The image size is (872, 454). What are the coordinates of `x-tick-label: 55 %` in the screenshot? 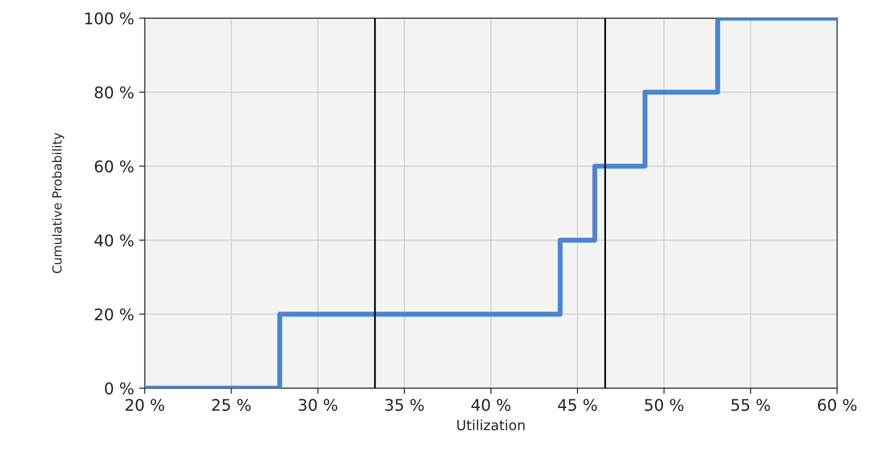 It's located at (751, 404).